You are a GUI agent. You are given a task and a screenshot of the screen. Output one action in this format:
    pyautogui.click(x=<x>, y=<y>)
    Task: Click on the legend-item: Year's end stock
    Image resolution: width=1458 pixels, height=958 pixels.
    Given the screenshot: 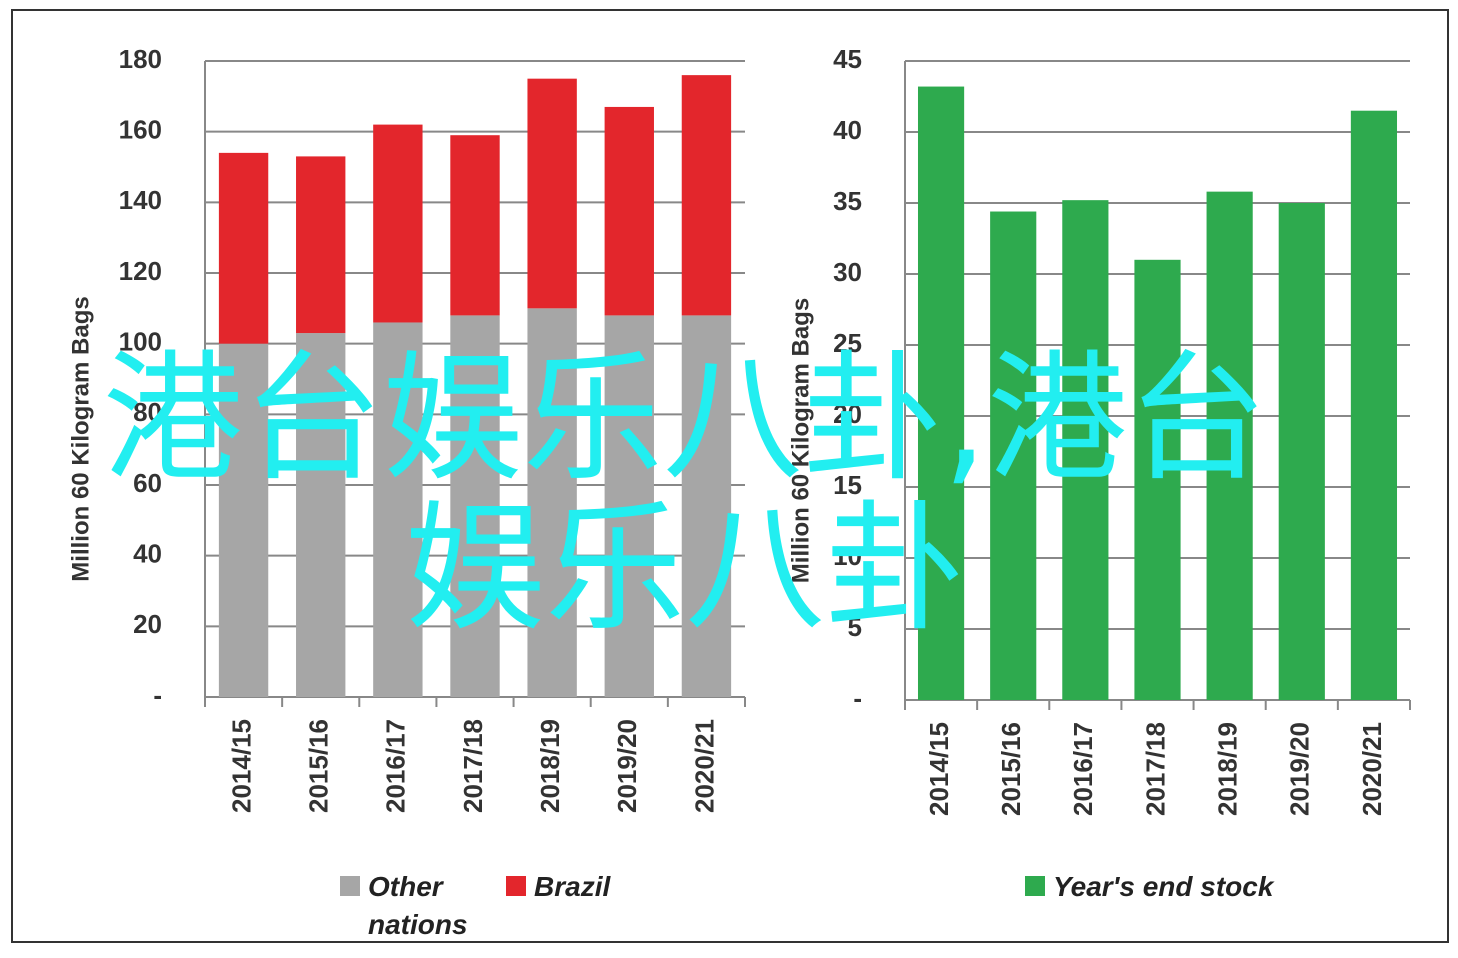 What is the action you would take?
    pyautogui.click(x=1149, y=887)
    